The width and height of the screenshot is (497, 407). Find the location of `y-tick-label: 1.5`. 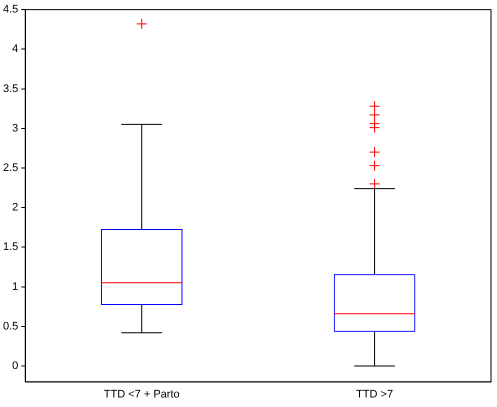

y-tick-label: 1.5 is located at coordinates (10, 247).